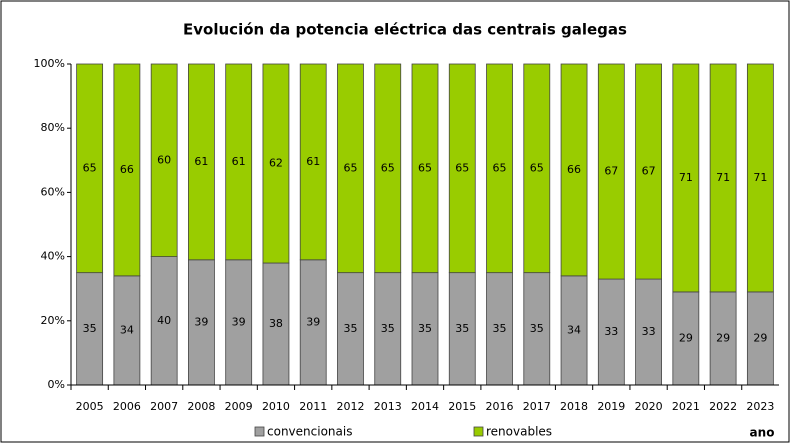  What do you see at coordinates (309, 432) in the screenshot?
I see `legend-label: convencionais` at bounding box center [309, 432].